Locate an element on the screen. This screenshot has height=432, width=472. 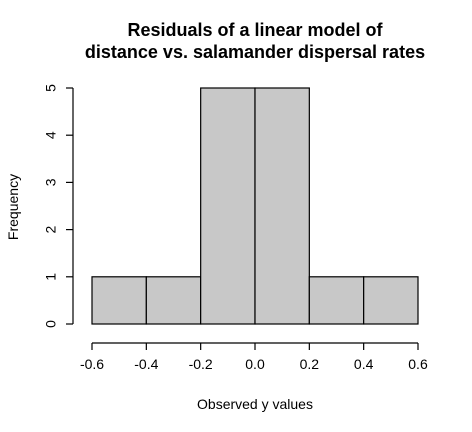
y-tick-label-3: 3 is located at coordinates (51, 182).